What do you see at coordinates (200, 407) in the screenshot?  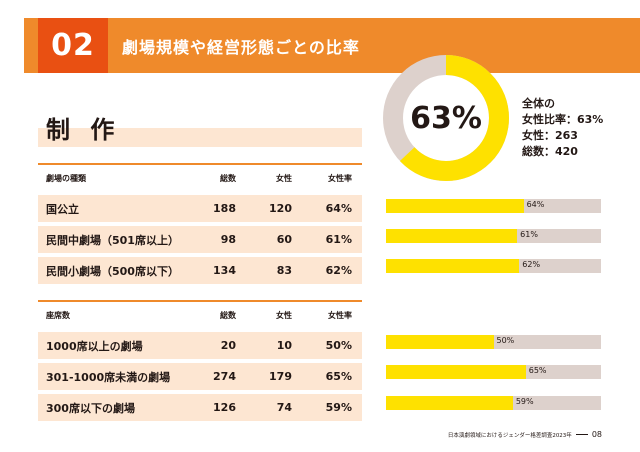 I see `table-row: 300席以下の劇場 126 74 59%` at bounding box center [200, 407].